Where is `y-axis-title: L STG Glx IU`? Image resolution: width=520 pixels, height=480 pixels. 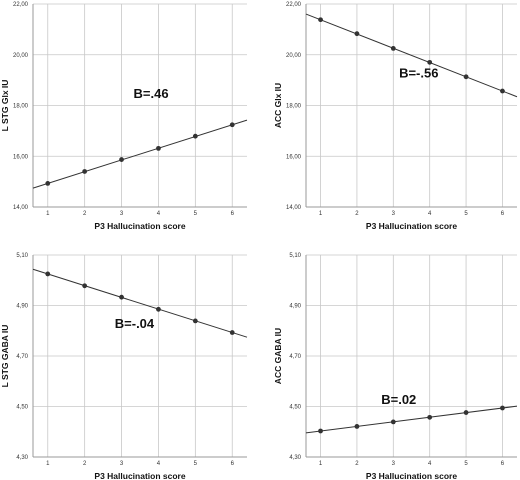 y-axis-title: L STG Glx IU is located at coordinates (5, 106).